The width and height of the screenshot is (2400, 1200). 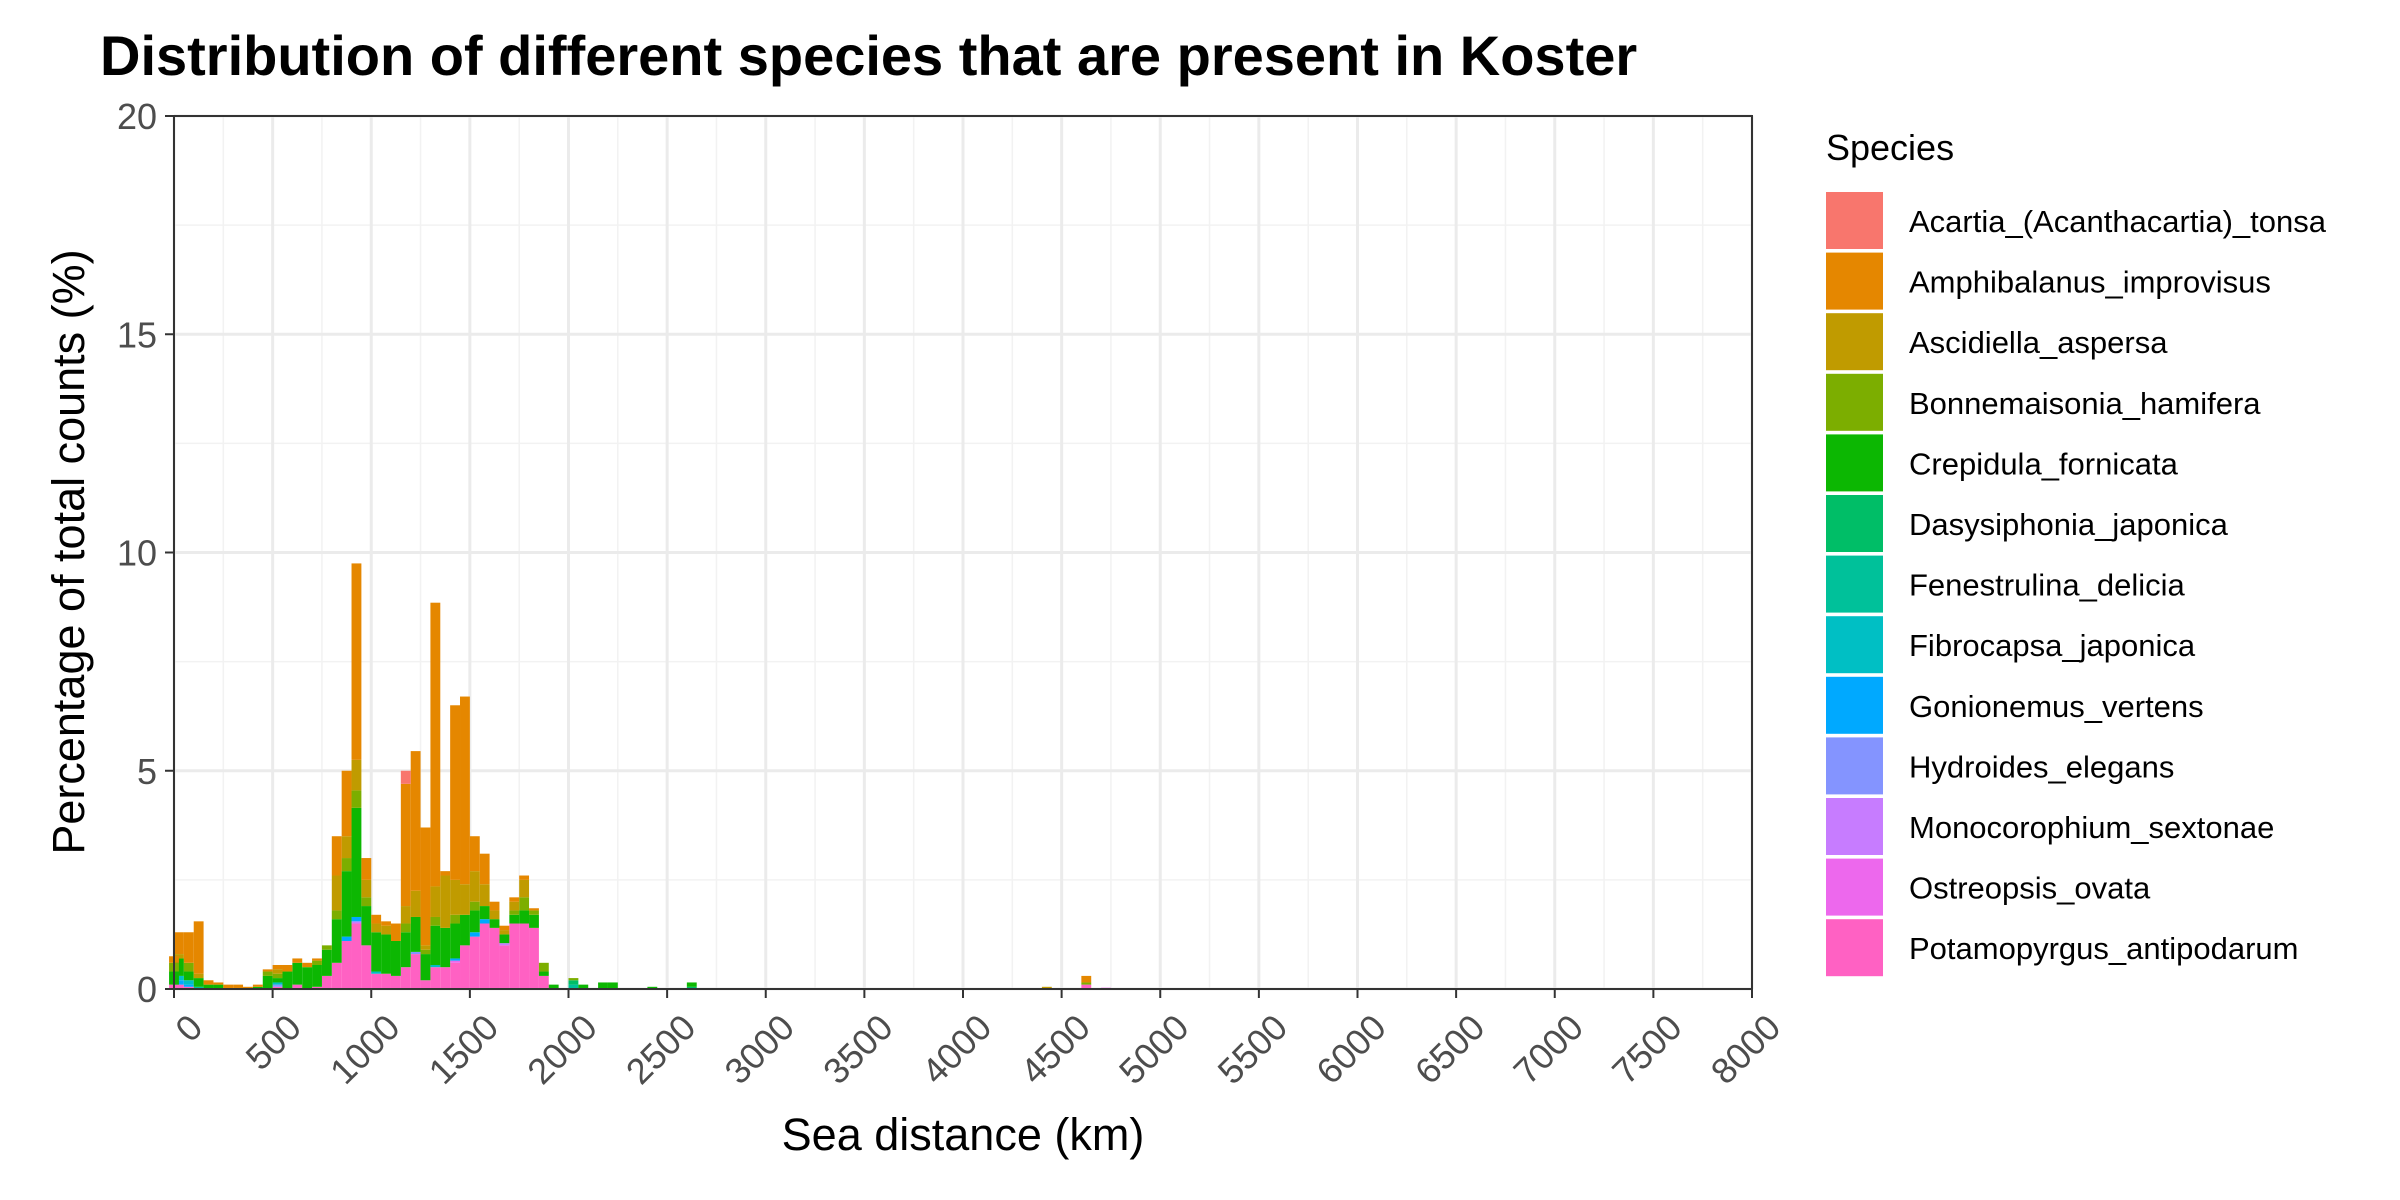 I want to click on legend-label: Fenestrulina_delicia, so click(x=2047, y=585).